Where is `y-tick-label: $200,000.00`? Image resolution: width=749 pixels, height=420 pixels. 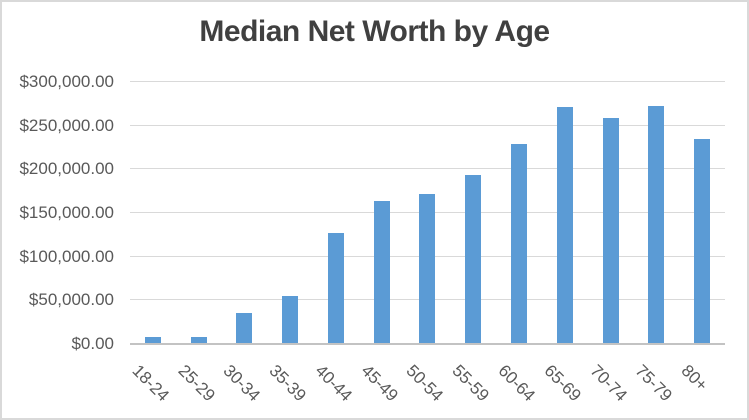 y-tick-label: $200,000.00 is located at coordinates (66, 169).